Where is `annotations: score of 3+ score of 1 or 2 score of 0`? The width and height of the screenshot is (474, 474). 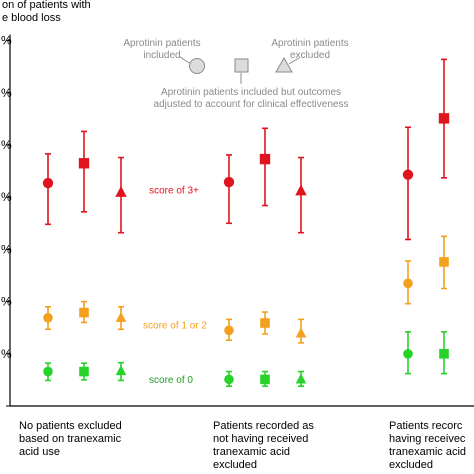
annotations: score of 3+ score of 1 or 2 score of 0 is located at coordinates (175, 285).